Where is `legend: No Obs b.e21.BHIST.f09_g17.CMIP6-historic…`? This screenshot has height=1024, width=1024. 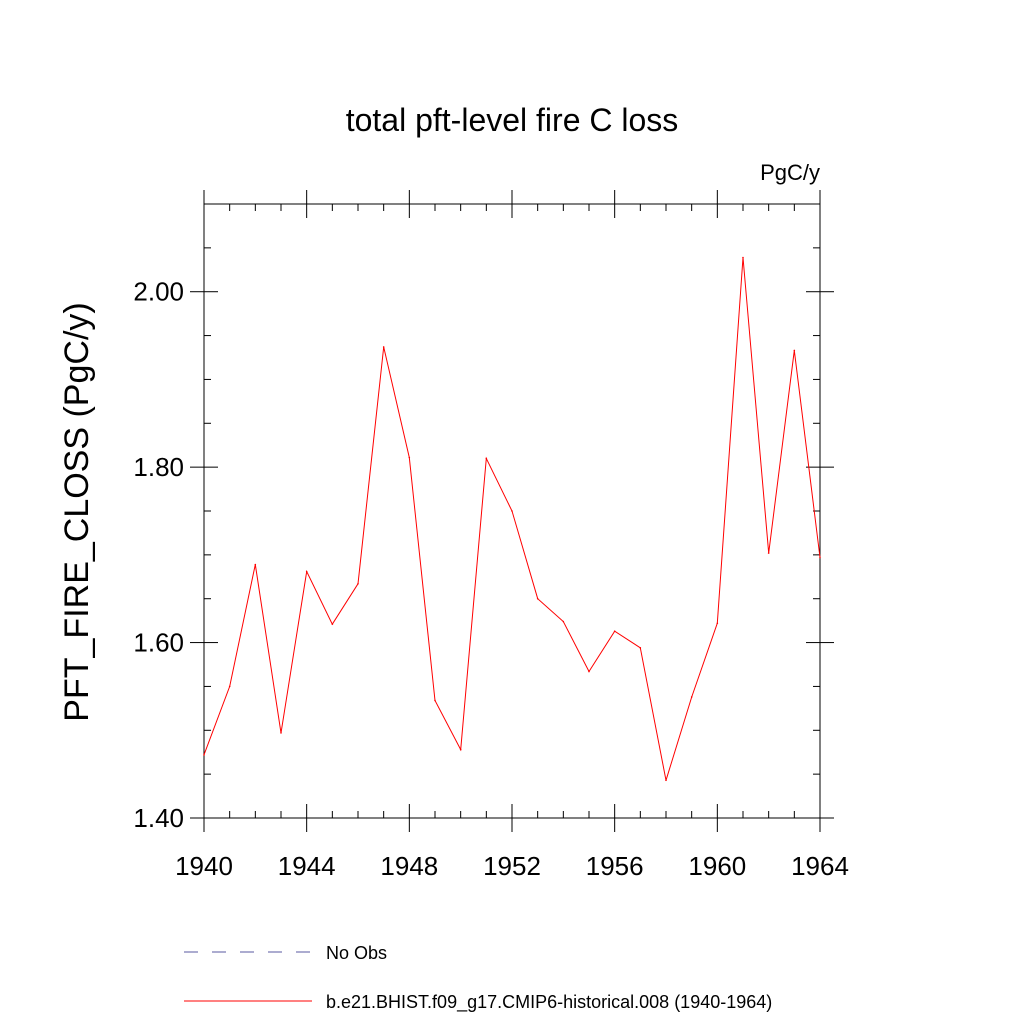
legend: No Obs b.e21.BHIST.f09_g17.CMIP6-historic… is located at coordinates (478, 978).